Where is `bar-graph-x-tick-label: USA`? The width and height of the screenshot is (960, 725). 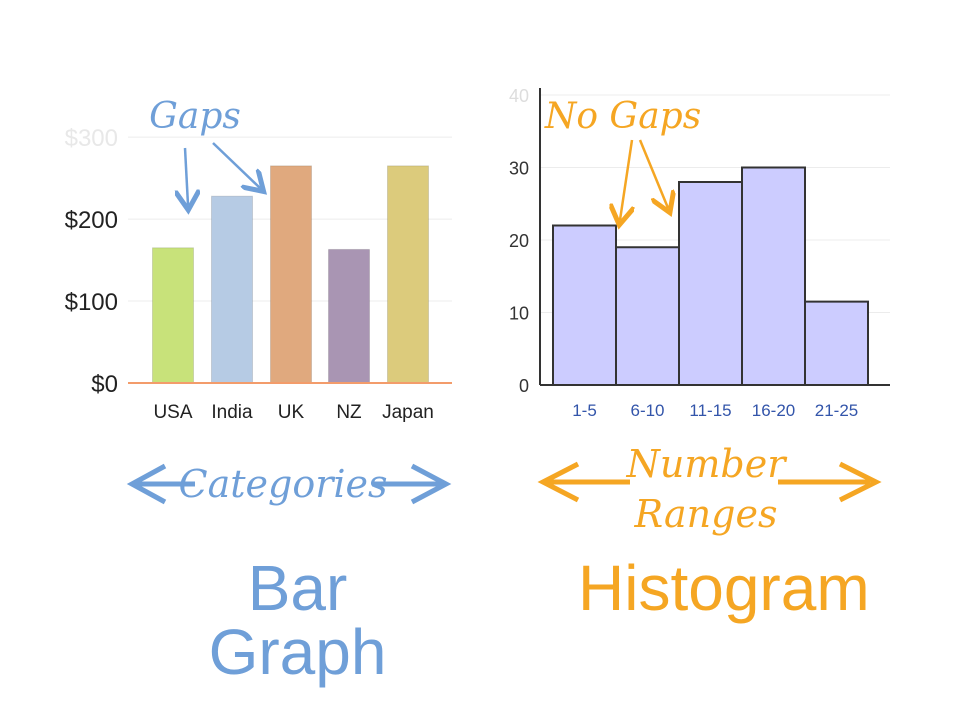
bar-graph-x-tick-label: USA is located at coordinates (172, 412).